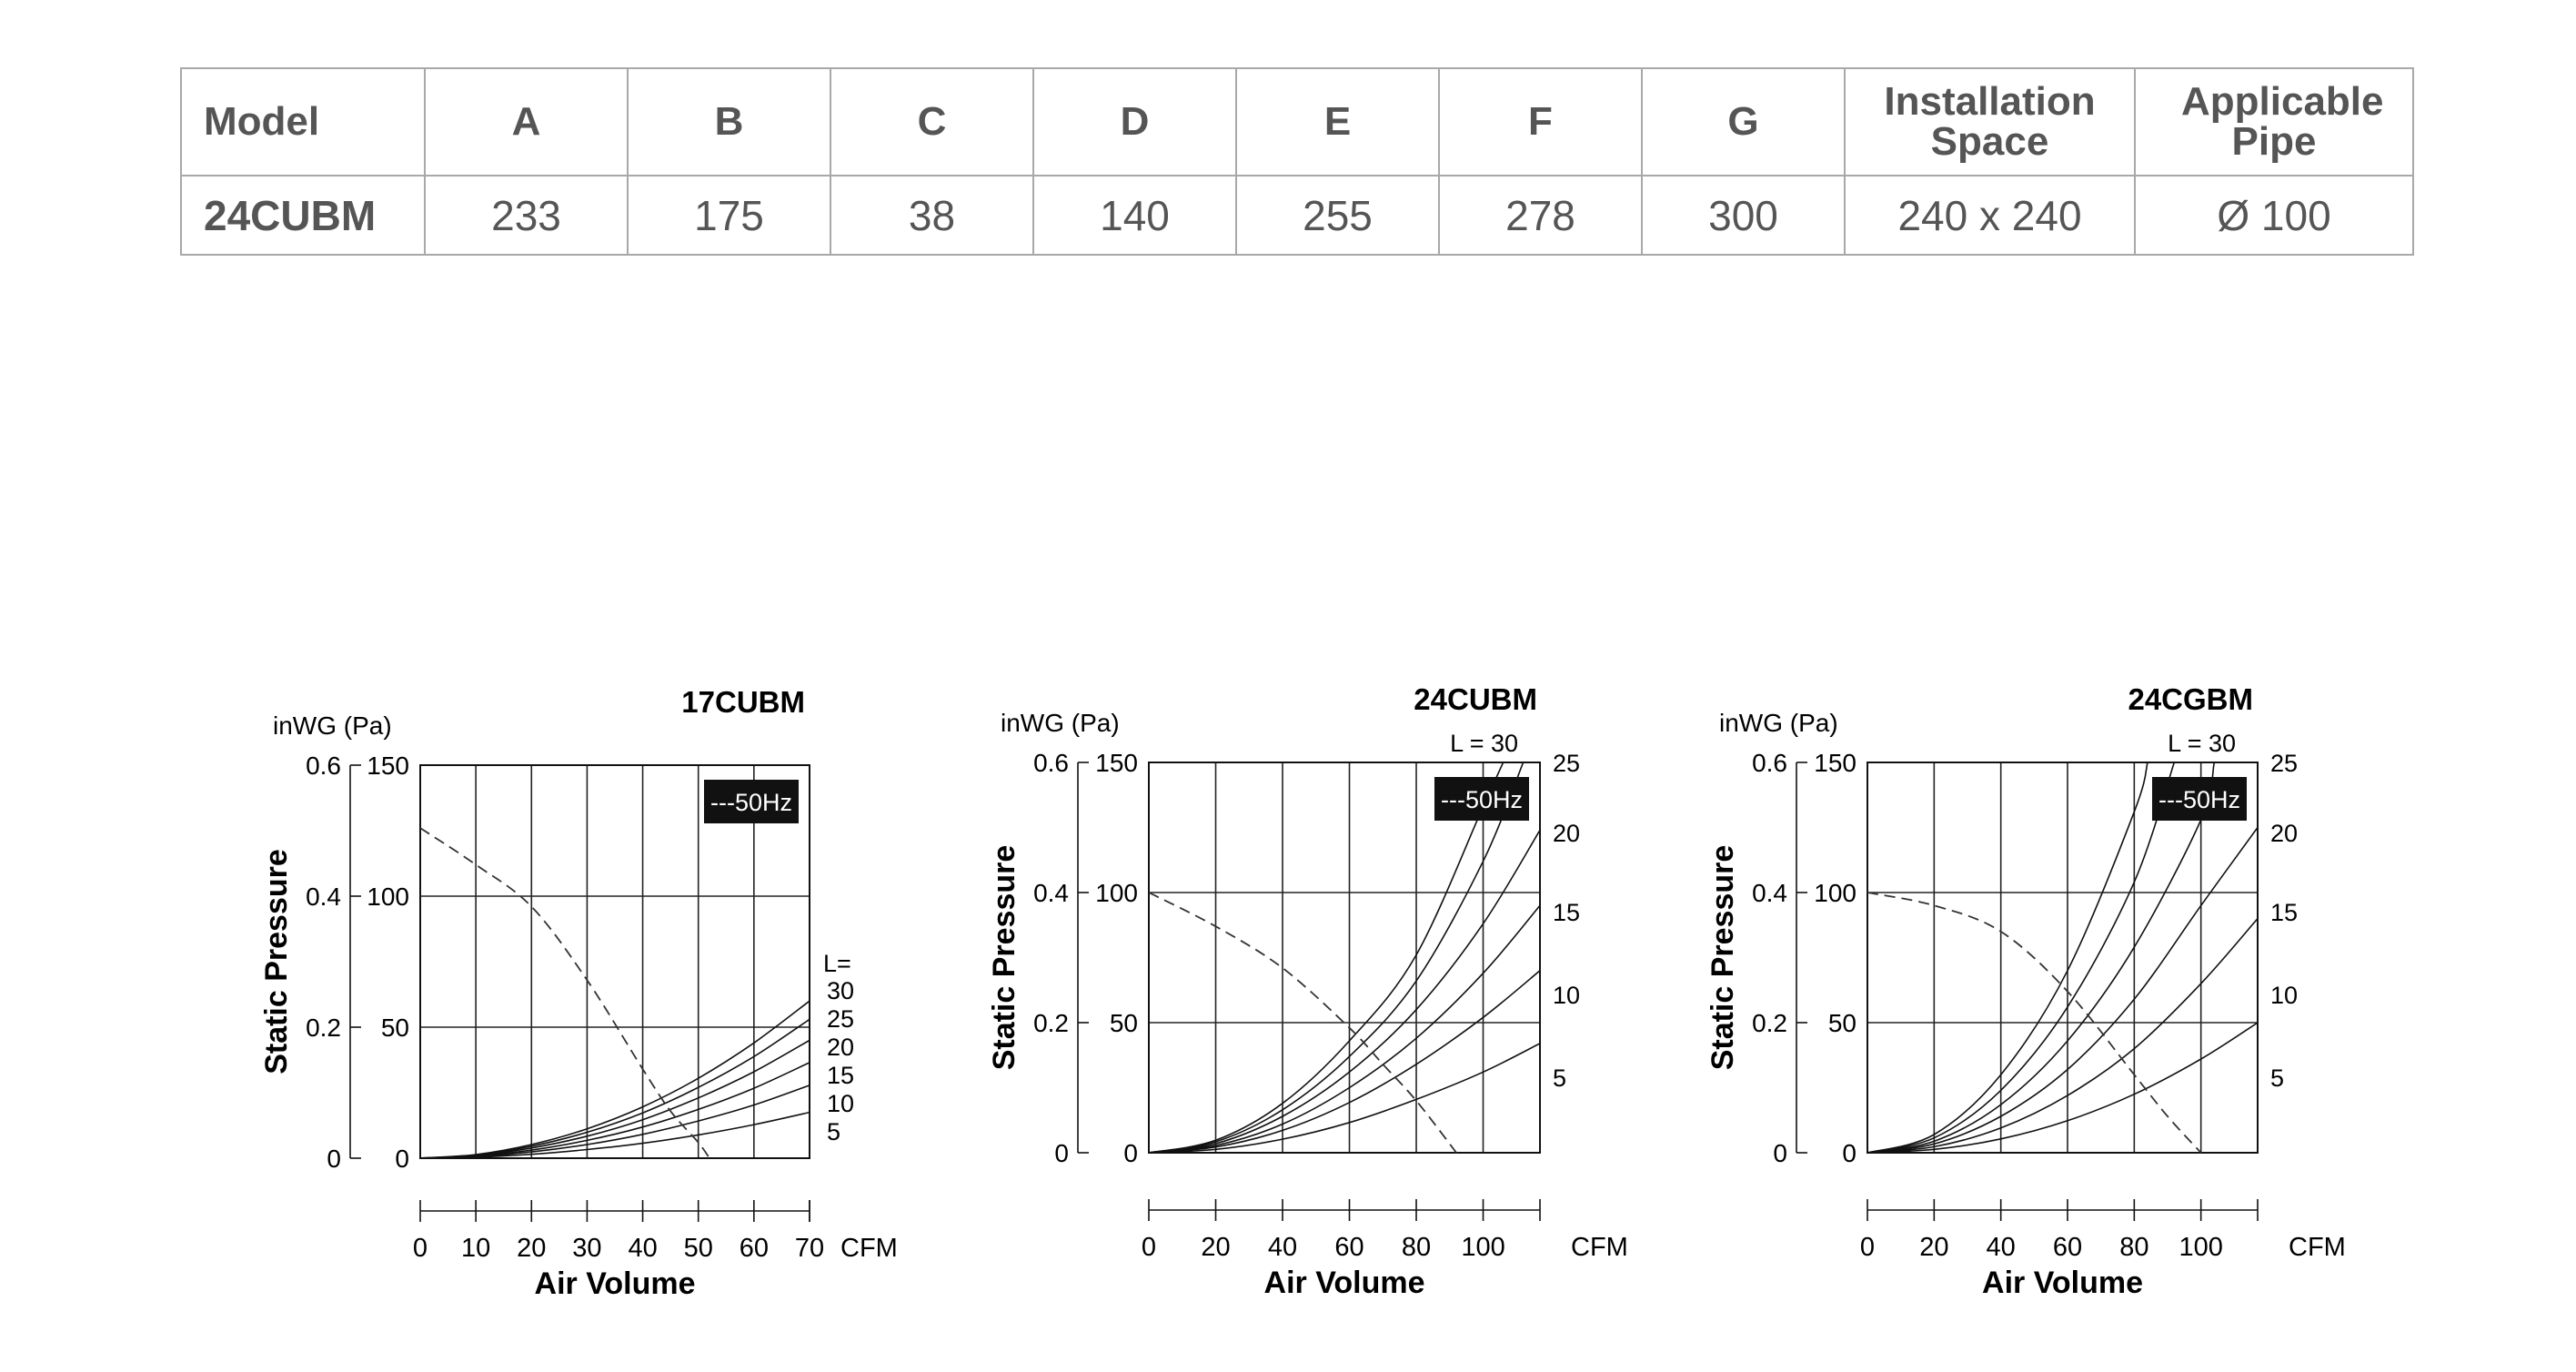 The width and height of the screenshot is (2576, 1372). Describe the element at coordinates (526, 215) in the screenshot. I see `cell-a: 233` at that location.